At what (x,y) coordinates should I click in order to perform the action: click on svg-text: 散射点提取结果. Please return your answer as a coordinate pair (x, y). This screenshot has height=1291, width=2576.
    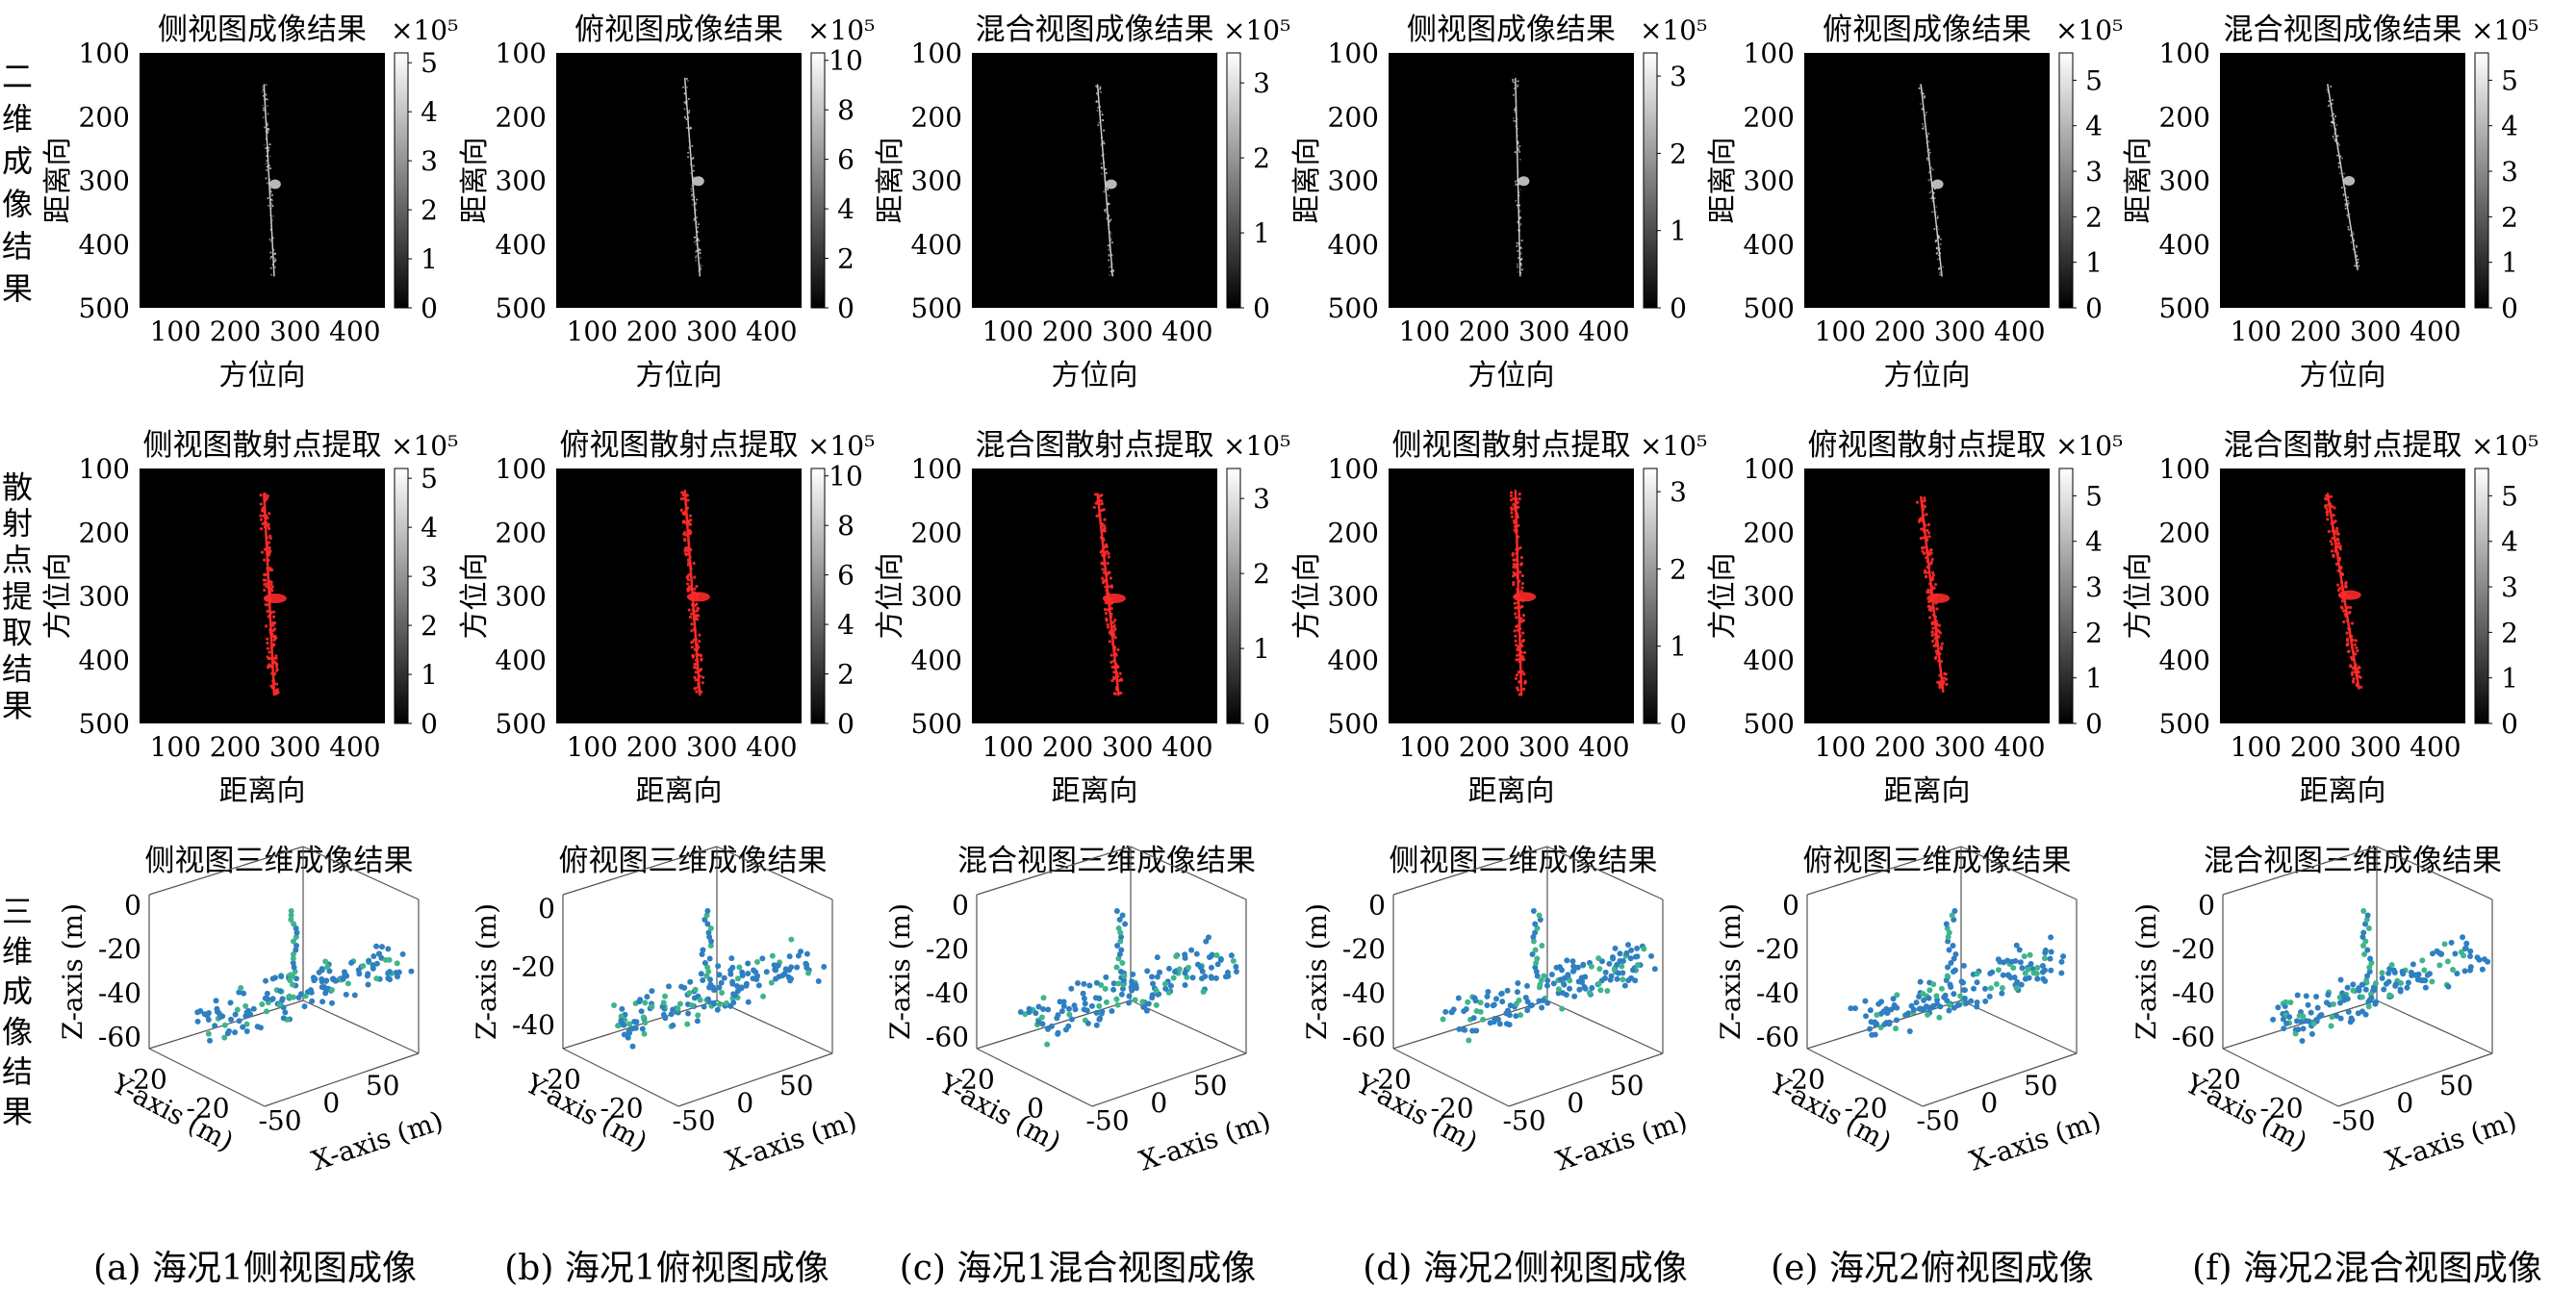
    Looking at the image, I should click on (17, 595).